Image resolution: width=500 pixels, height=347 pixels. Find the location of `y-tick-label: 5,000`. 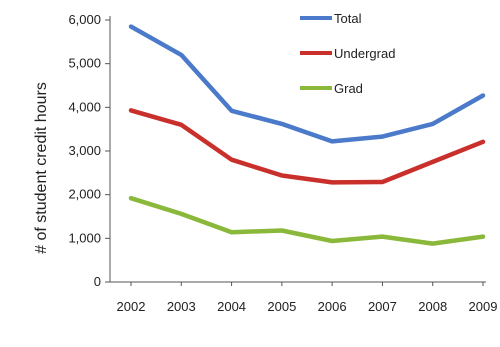

y-tick-label: 5,000 is located at coordinates (84, 63).